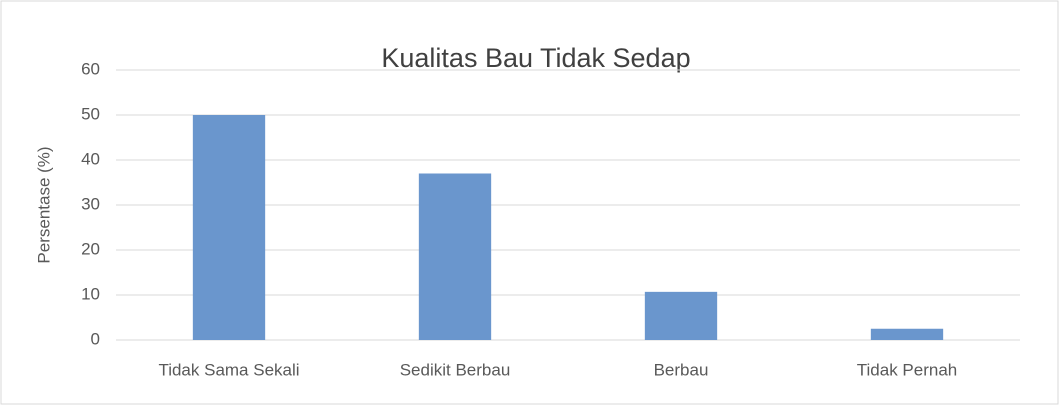  I want to click on chart-title: Kualitas Bau Tidak Sedap, so click(535, 58).